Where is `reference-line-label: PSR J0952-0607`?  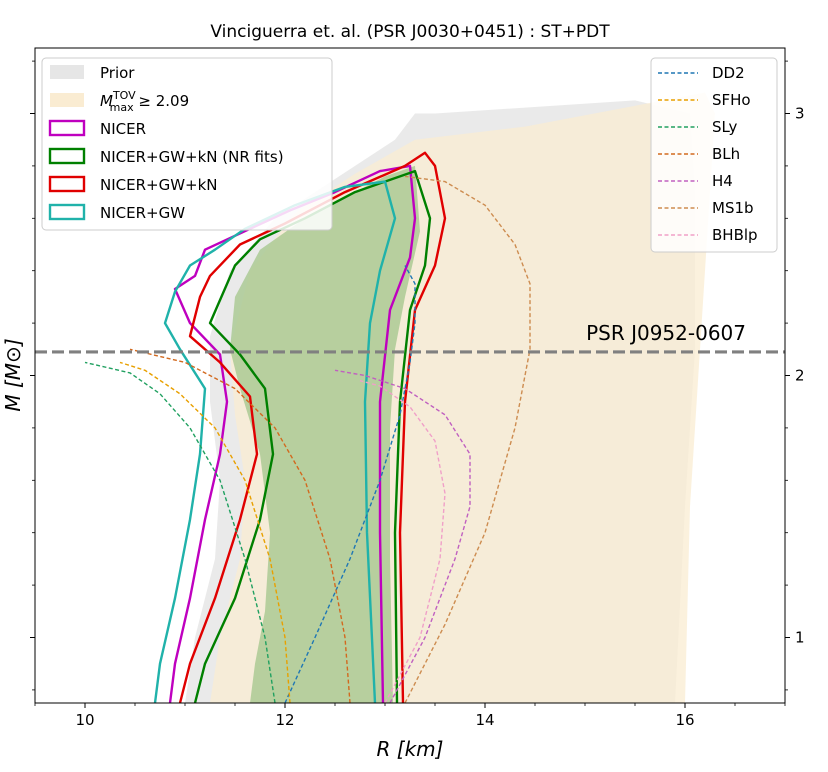 reference-line-label: PSR J0952-0607 is located at coordinates (666, 333).